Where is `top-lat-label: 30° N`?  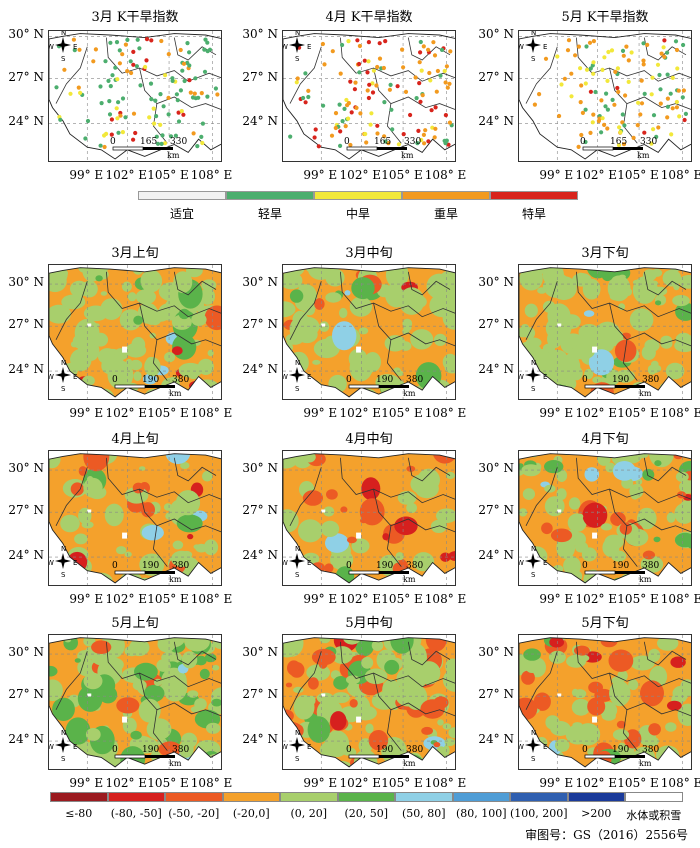 top-lat-label: 30° N is located at coordinates (496, 34).